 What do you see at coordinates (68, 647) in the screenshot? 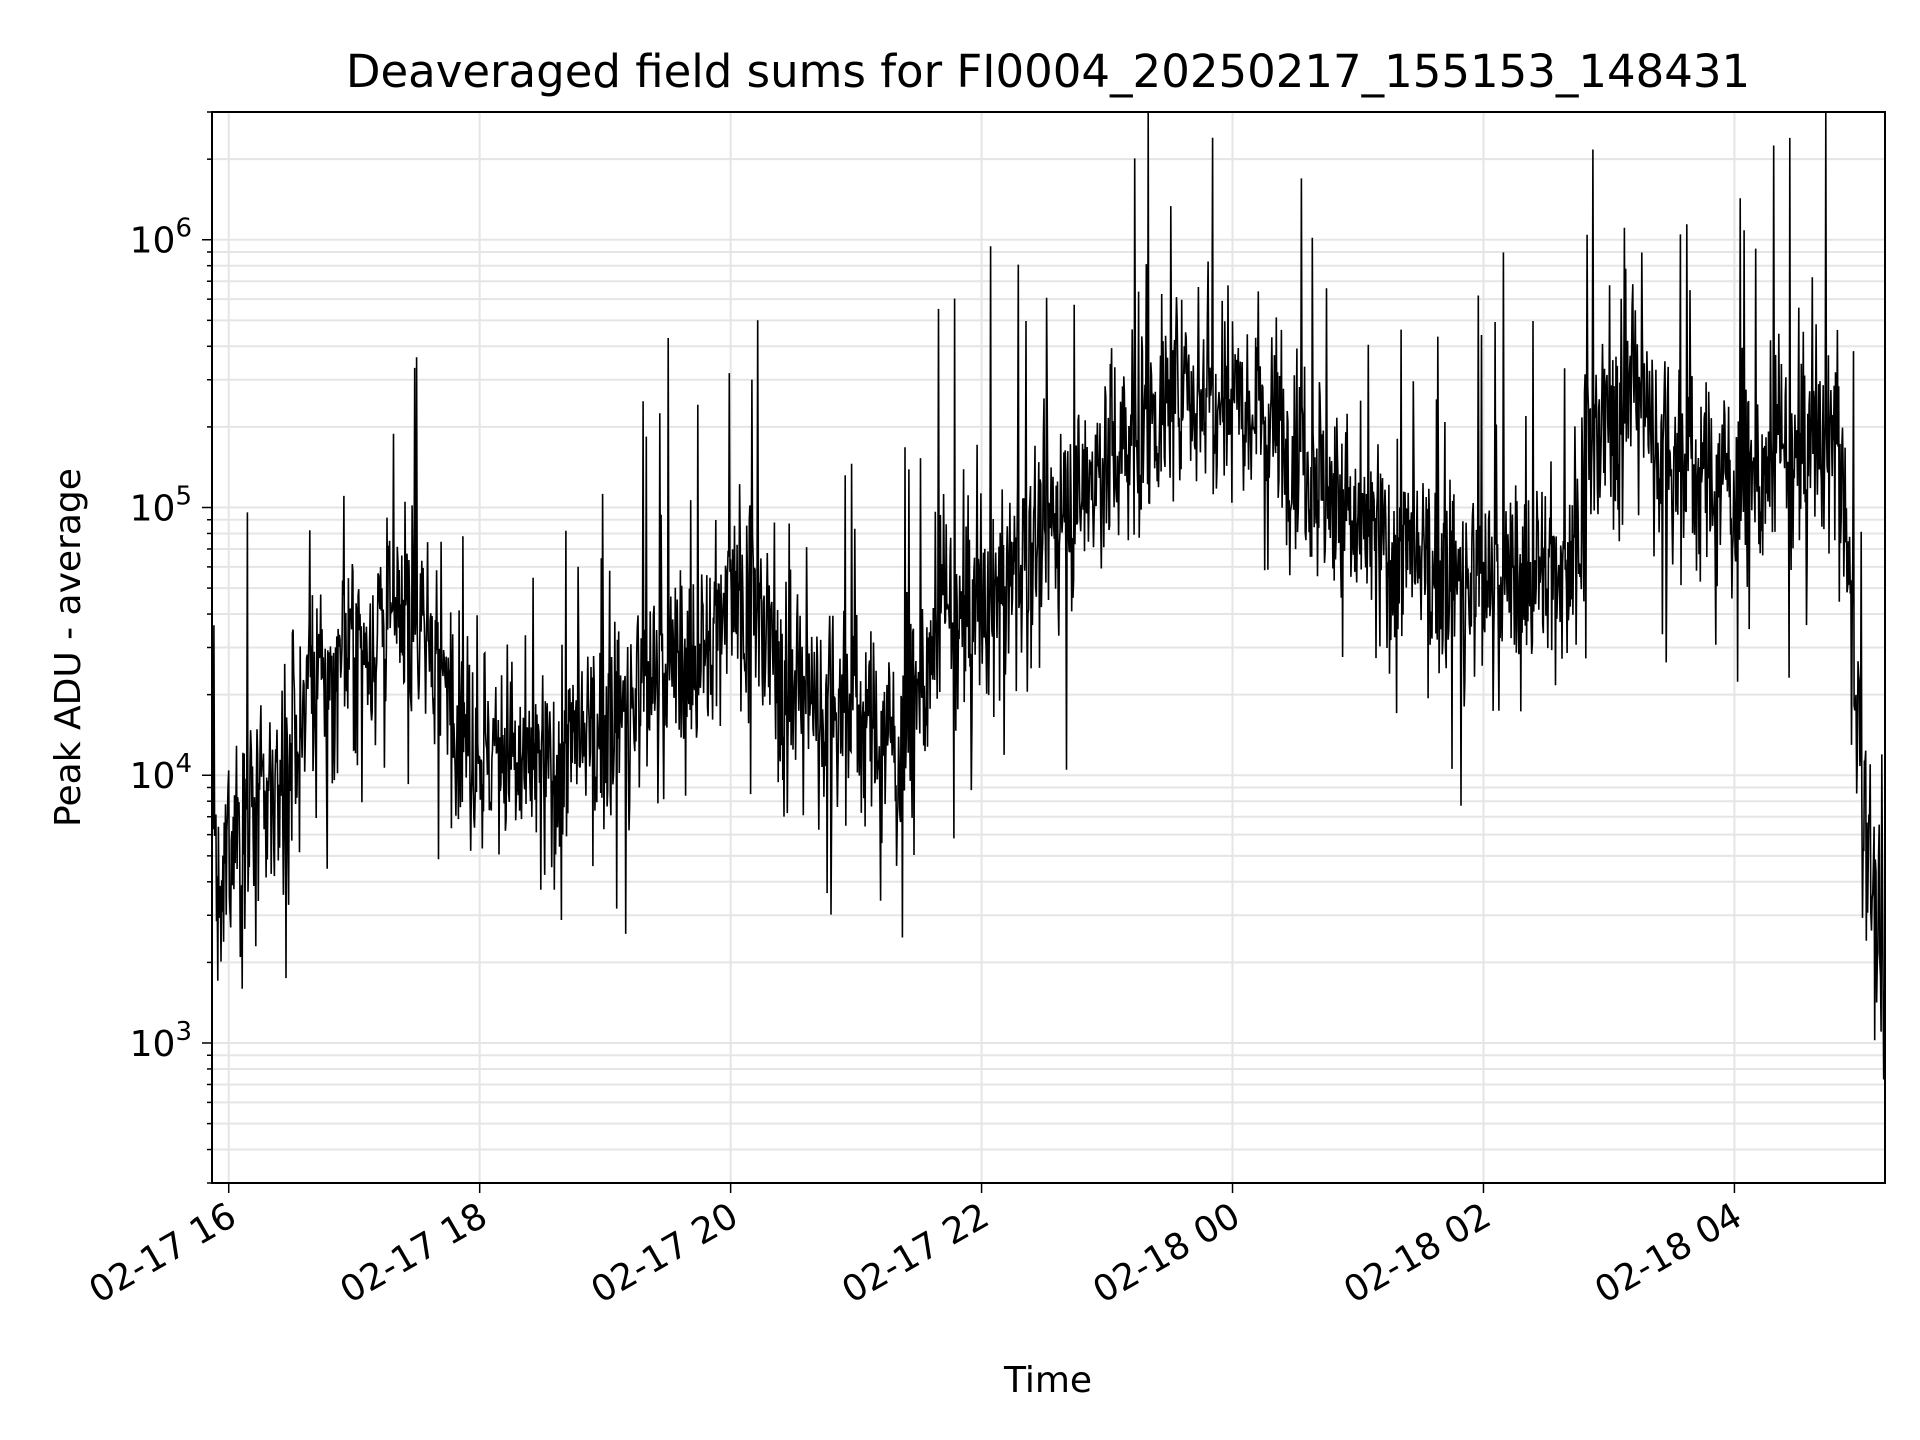
I see `y-axis-label: Peak ADU - average` at bounding box center [68, 647].